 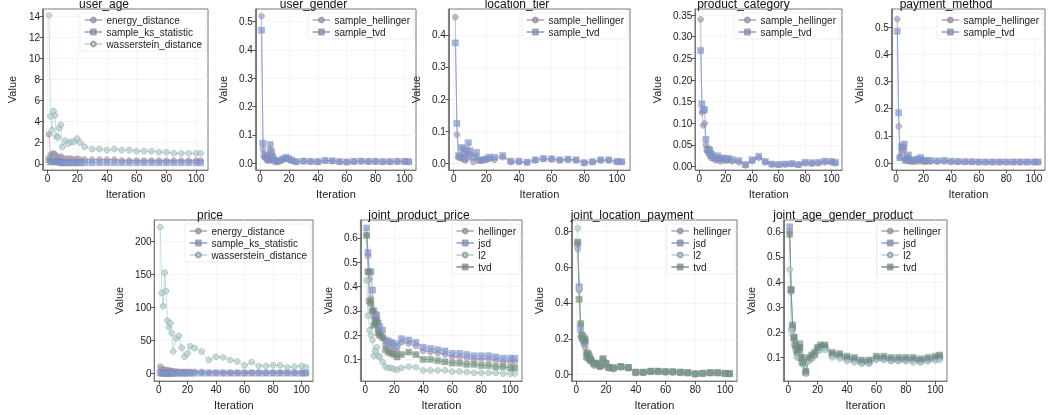 What do you see at coordinates (682, 58) in the screenshot?
I see `y-tick-label: 0.25` at bounding box center [682, 58].